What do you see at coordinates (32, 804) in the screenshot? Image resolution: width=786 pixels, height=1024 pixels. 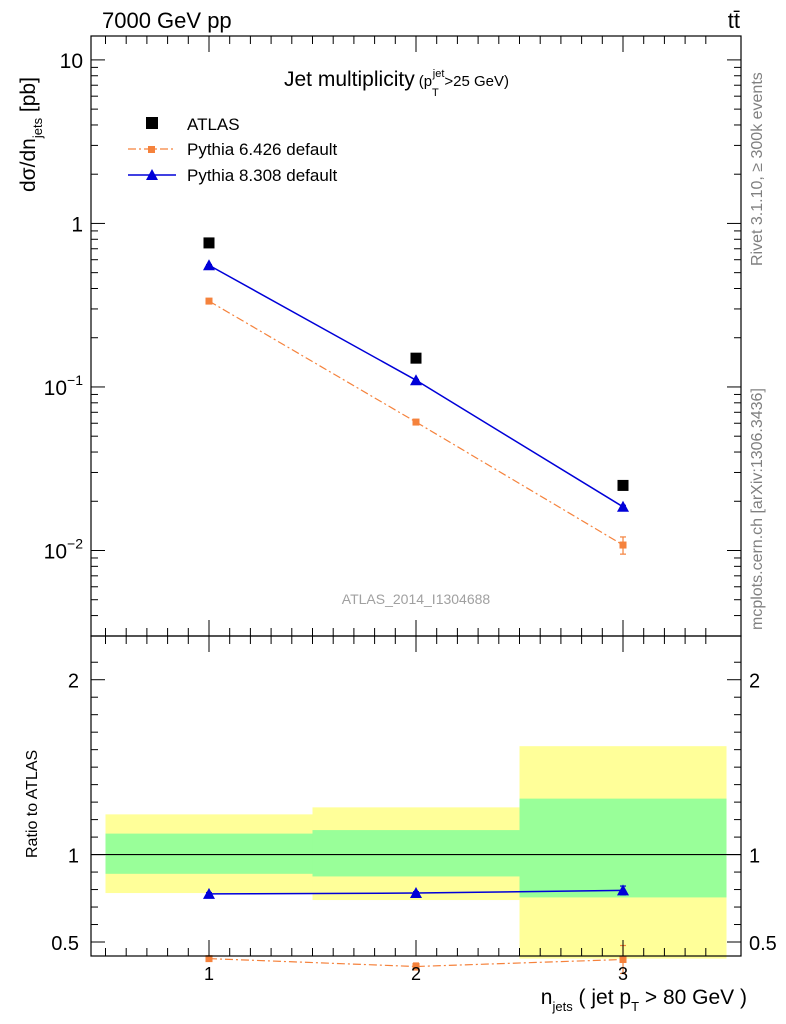 I see `ratio-y-axis-label: Ratio to ATLAS` at bounding box center [32, 804].